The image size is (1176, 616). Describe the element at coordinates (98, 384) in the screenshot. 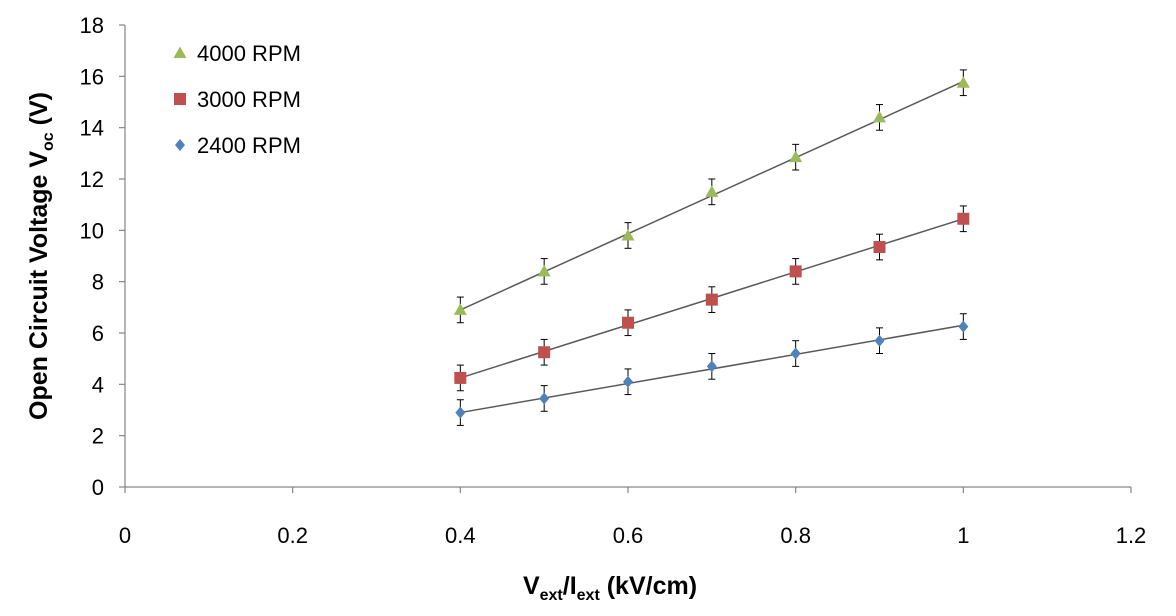

I see `y-tick-label: 4` at that location.